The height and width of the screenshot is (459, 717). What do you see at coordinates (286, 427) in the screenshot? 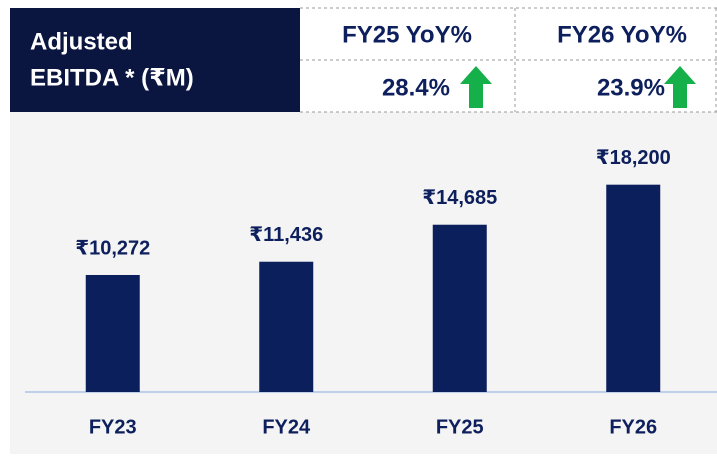
I see `x-tick-label: FY24` at bounding box center [286, 427].